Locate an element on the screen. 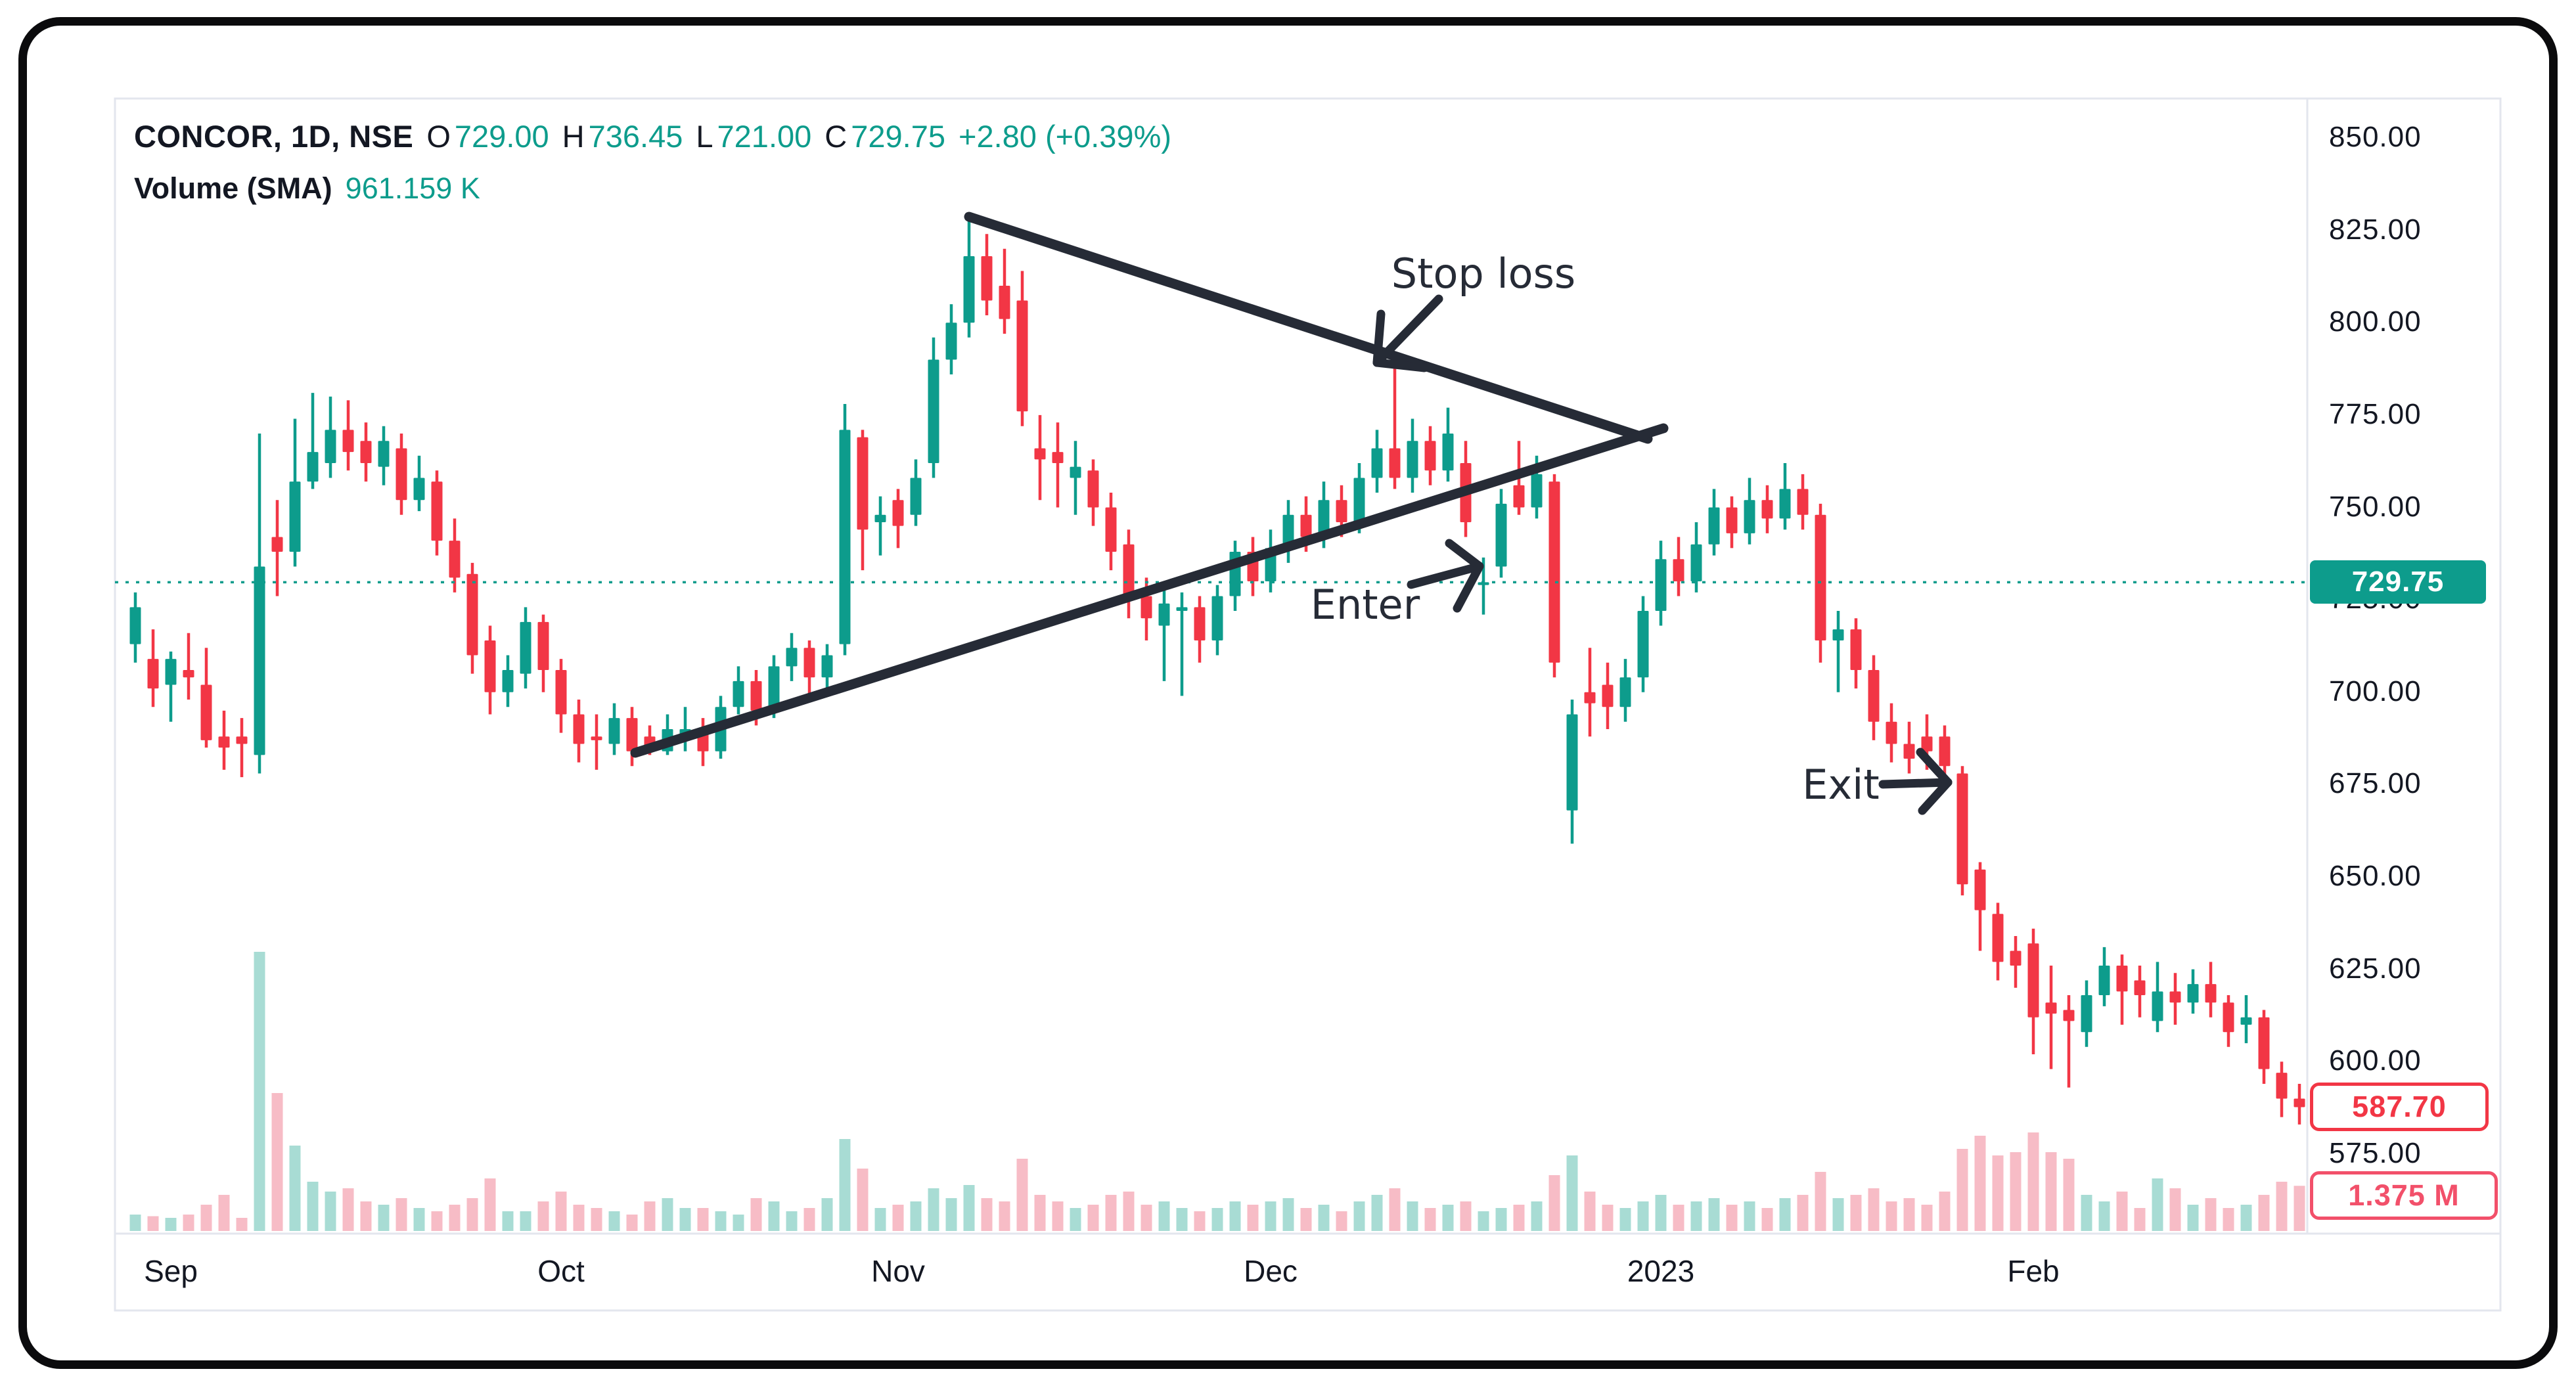 The image size is (2576, 1386). triangle-lower-line is located at coordinates (1149, 590).